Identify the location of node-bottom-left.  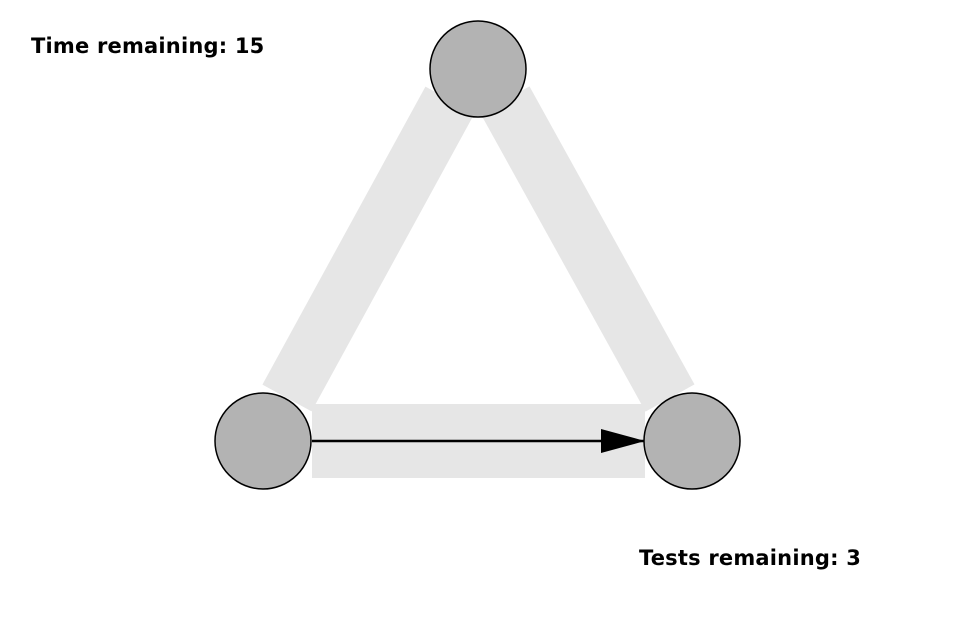
(263, 441).